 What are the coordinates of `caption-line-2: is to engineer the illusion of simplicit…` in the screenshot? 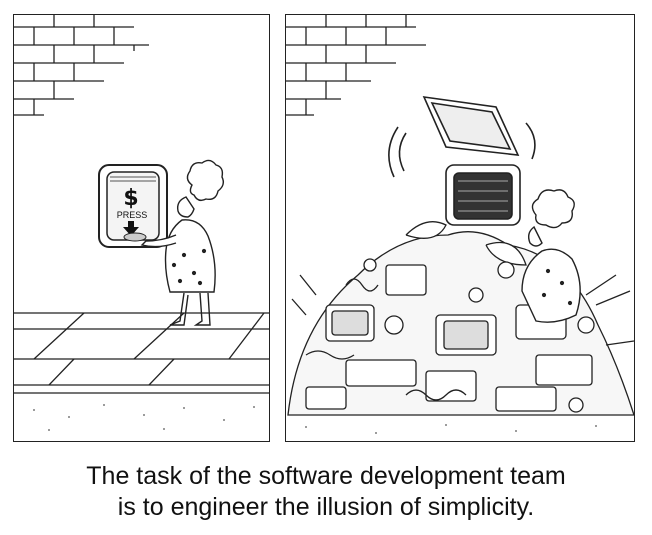 It's located at (326, 507).